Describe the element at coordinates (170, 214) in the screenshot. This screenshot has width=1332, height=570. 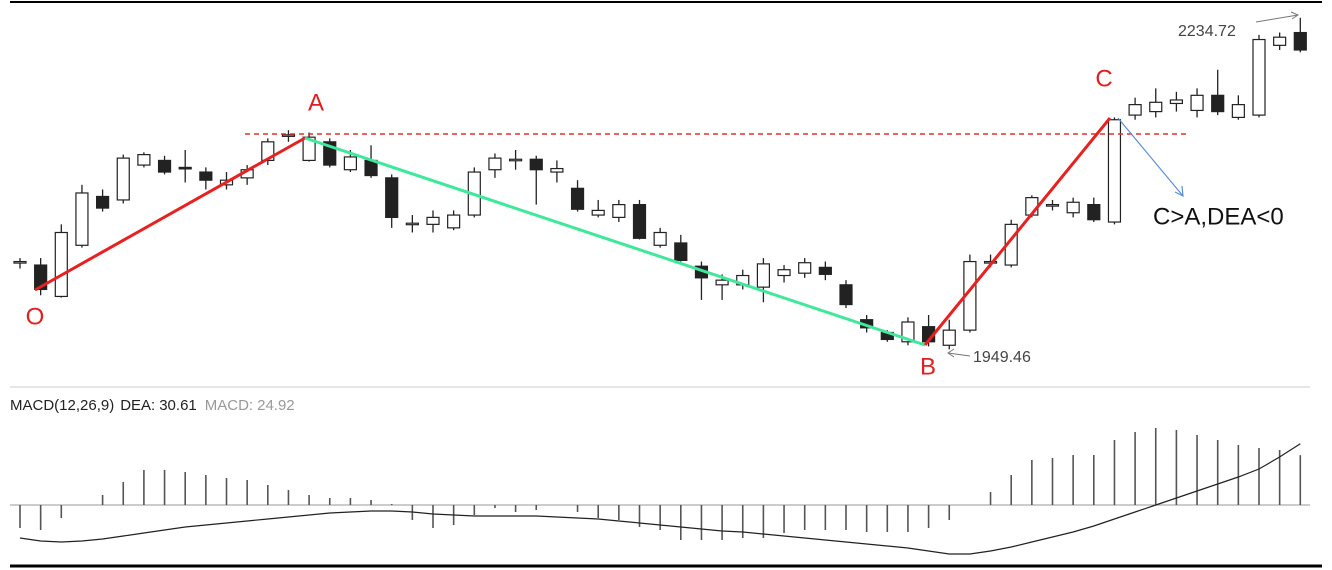
I see `trend-oa` at that location.